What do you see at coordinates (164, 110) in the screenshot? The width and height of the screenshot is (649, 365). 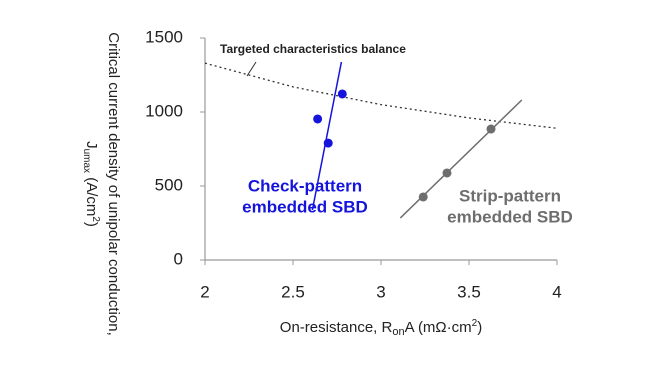 I see `y-tick-label: 1000` at bounding box center [164, 110].